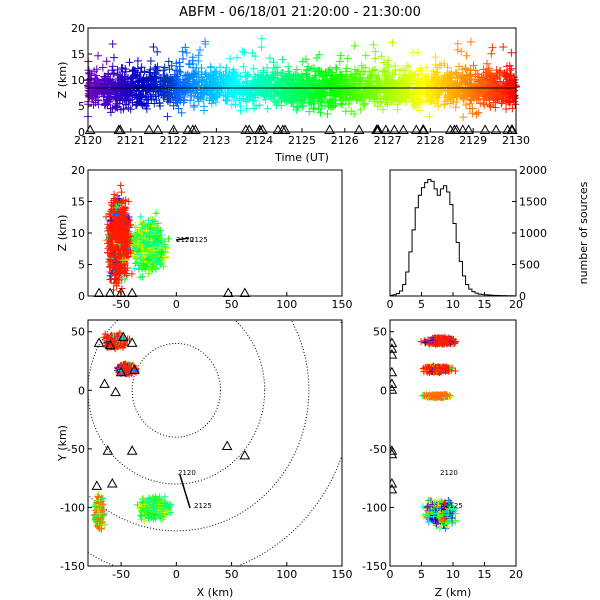 The width and height of the screenshot is (600, 600). I want to click on plan-sources, so click(132, 431).